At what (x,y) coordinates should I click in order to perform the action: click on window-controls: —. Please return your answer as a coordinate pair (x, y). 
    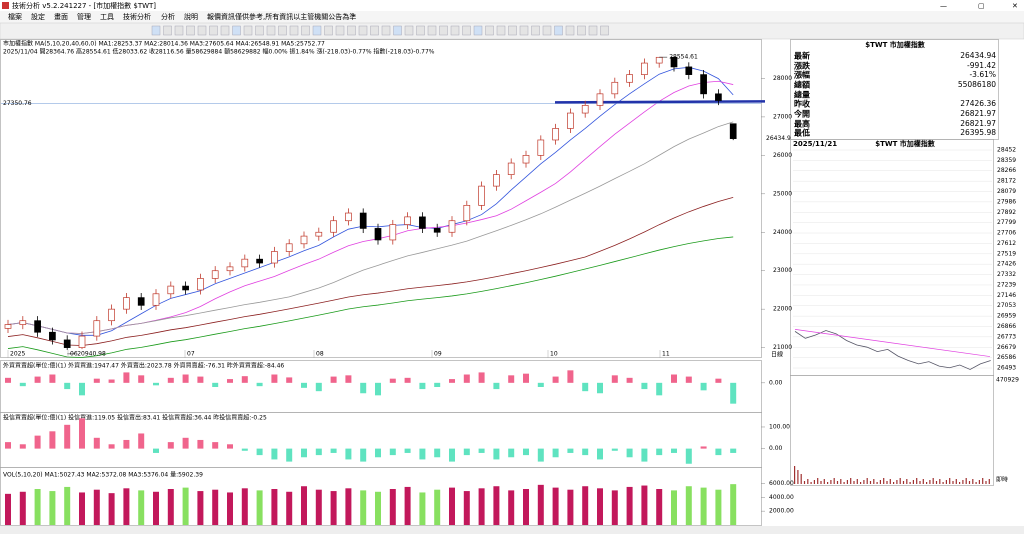
    Looking at the image, I should click on (943, 6).